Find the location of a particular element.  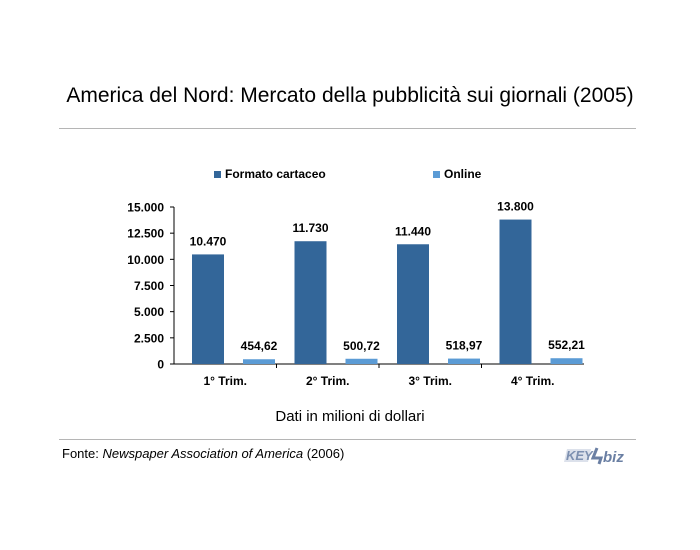

x-tick-label: 3° Trim. is located at coordinates (430, 381).